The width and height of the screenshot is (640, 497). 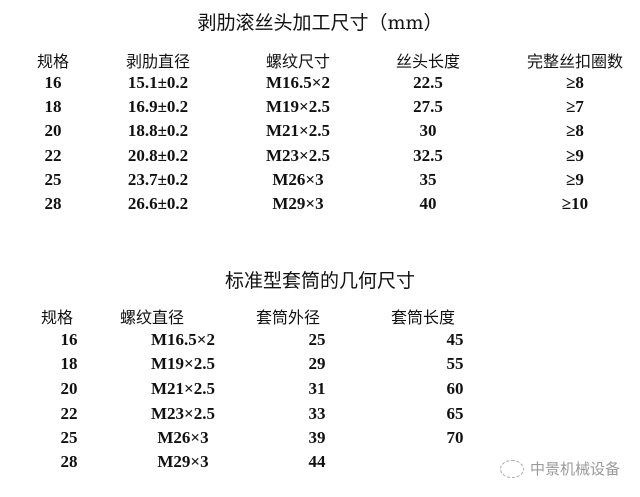 What do you see at coordinates (428, 203) in the screenshot?
I see `table1-cell: 40` at bounding box center [428, 203].